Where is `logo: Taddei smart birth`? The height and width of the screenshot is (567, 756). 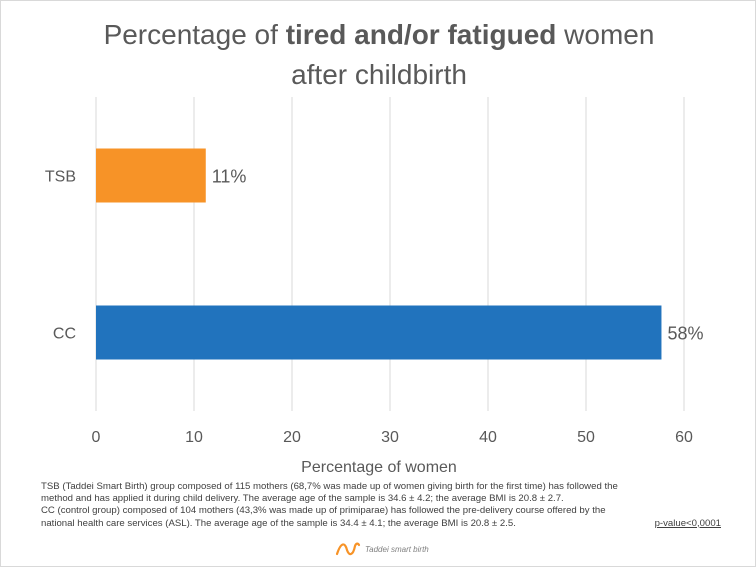
logo: Taddei smart birth is located at coordinates (382, 549).